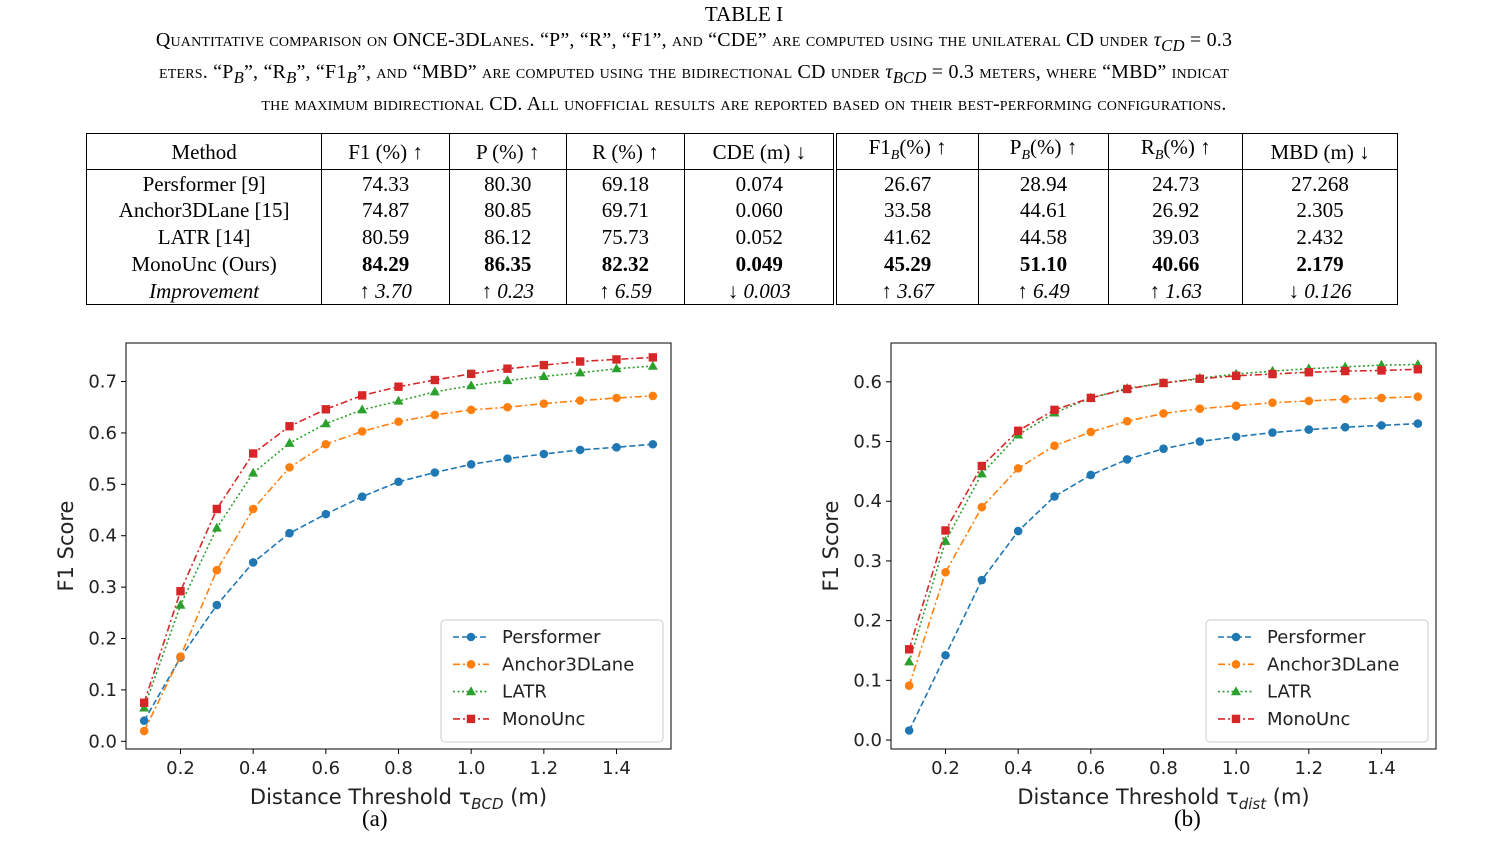 The width and height of the screenshot is (1488, 864). What do you see at coordinates (906, 210) in the screenshot?
I see `value-cell: 33.58` at bounding box center [906, 210].